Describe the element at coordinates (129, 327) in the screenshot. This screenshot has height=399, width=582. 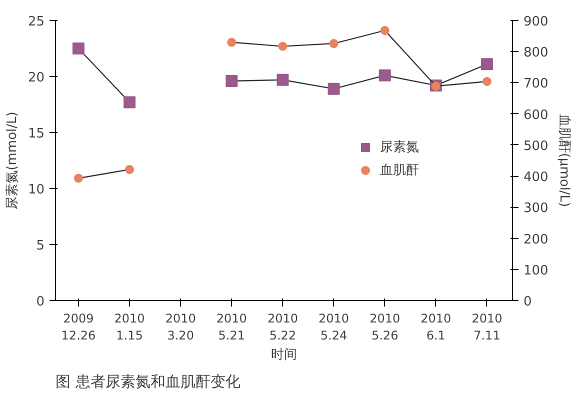
I see `x-tick-label: 2010 1.15` at that location.